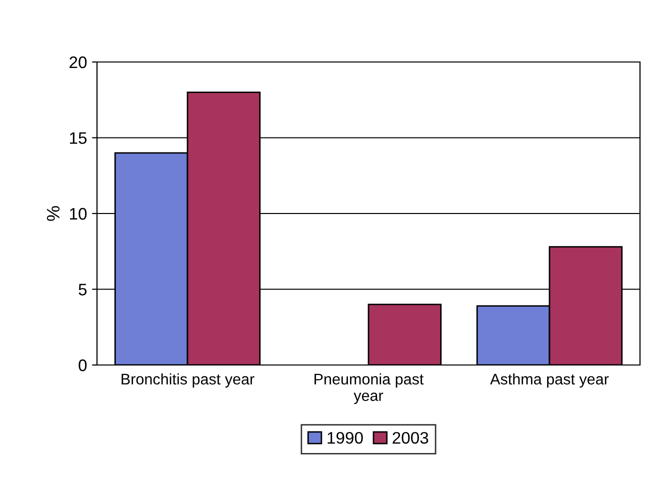 Image resolution: width=668 pixels, height=498 pixels. What do you see at coordinates (549, 380) in the screenshot?
I see `x-tick-label: Asthma past year` at bounding box center [549, 380].